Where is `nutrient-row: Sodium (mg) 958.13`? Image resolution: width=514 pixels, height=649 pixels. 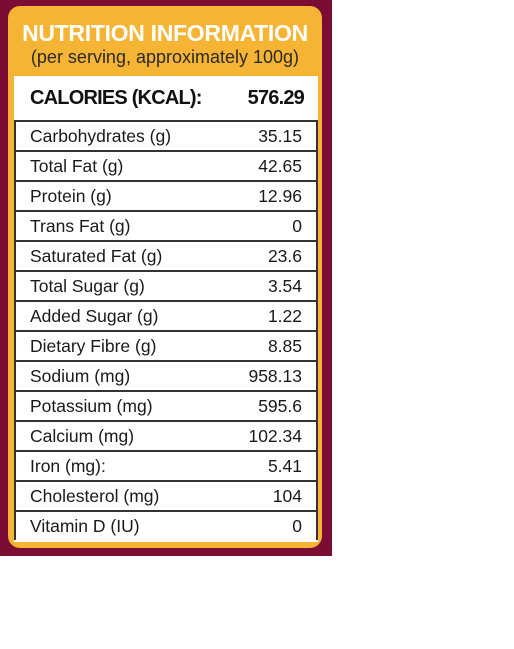 nutrient-row: Sodium (mg) 958.13 is located at coordinates (166, 377).